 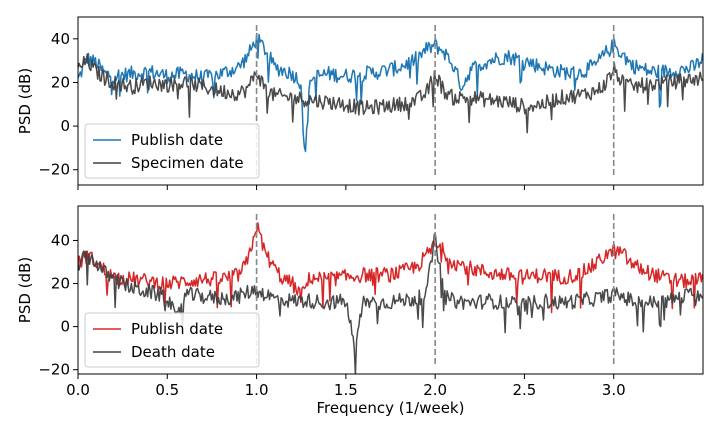 I want to click on x-axis-title: Frequency (1/week), so click(x=391, y=408).